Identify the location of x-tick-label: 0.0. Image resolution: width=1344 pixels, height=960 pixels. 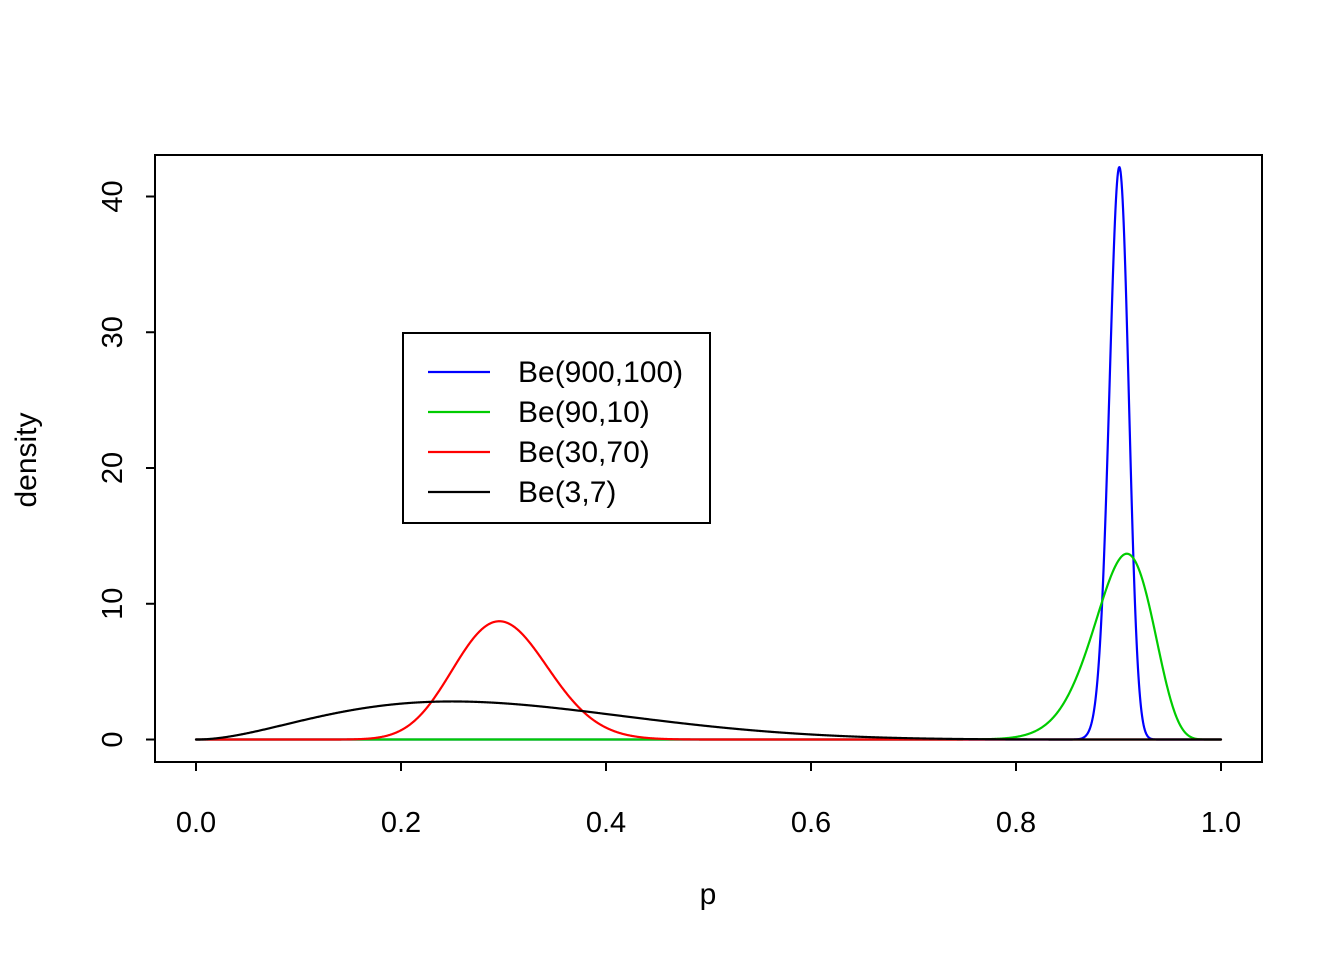
(196, 823).